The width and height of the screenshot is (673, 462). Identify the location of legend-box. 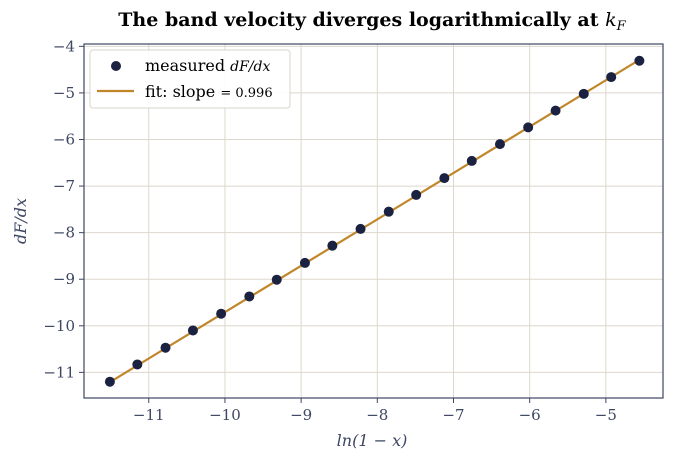
(190, 79).